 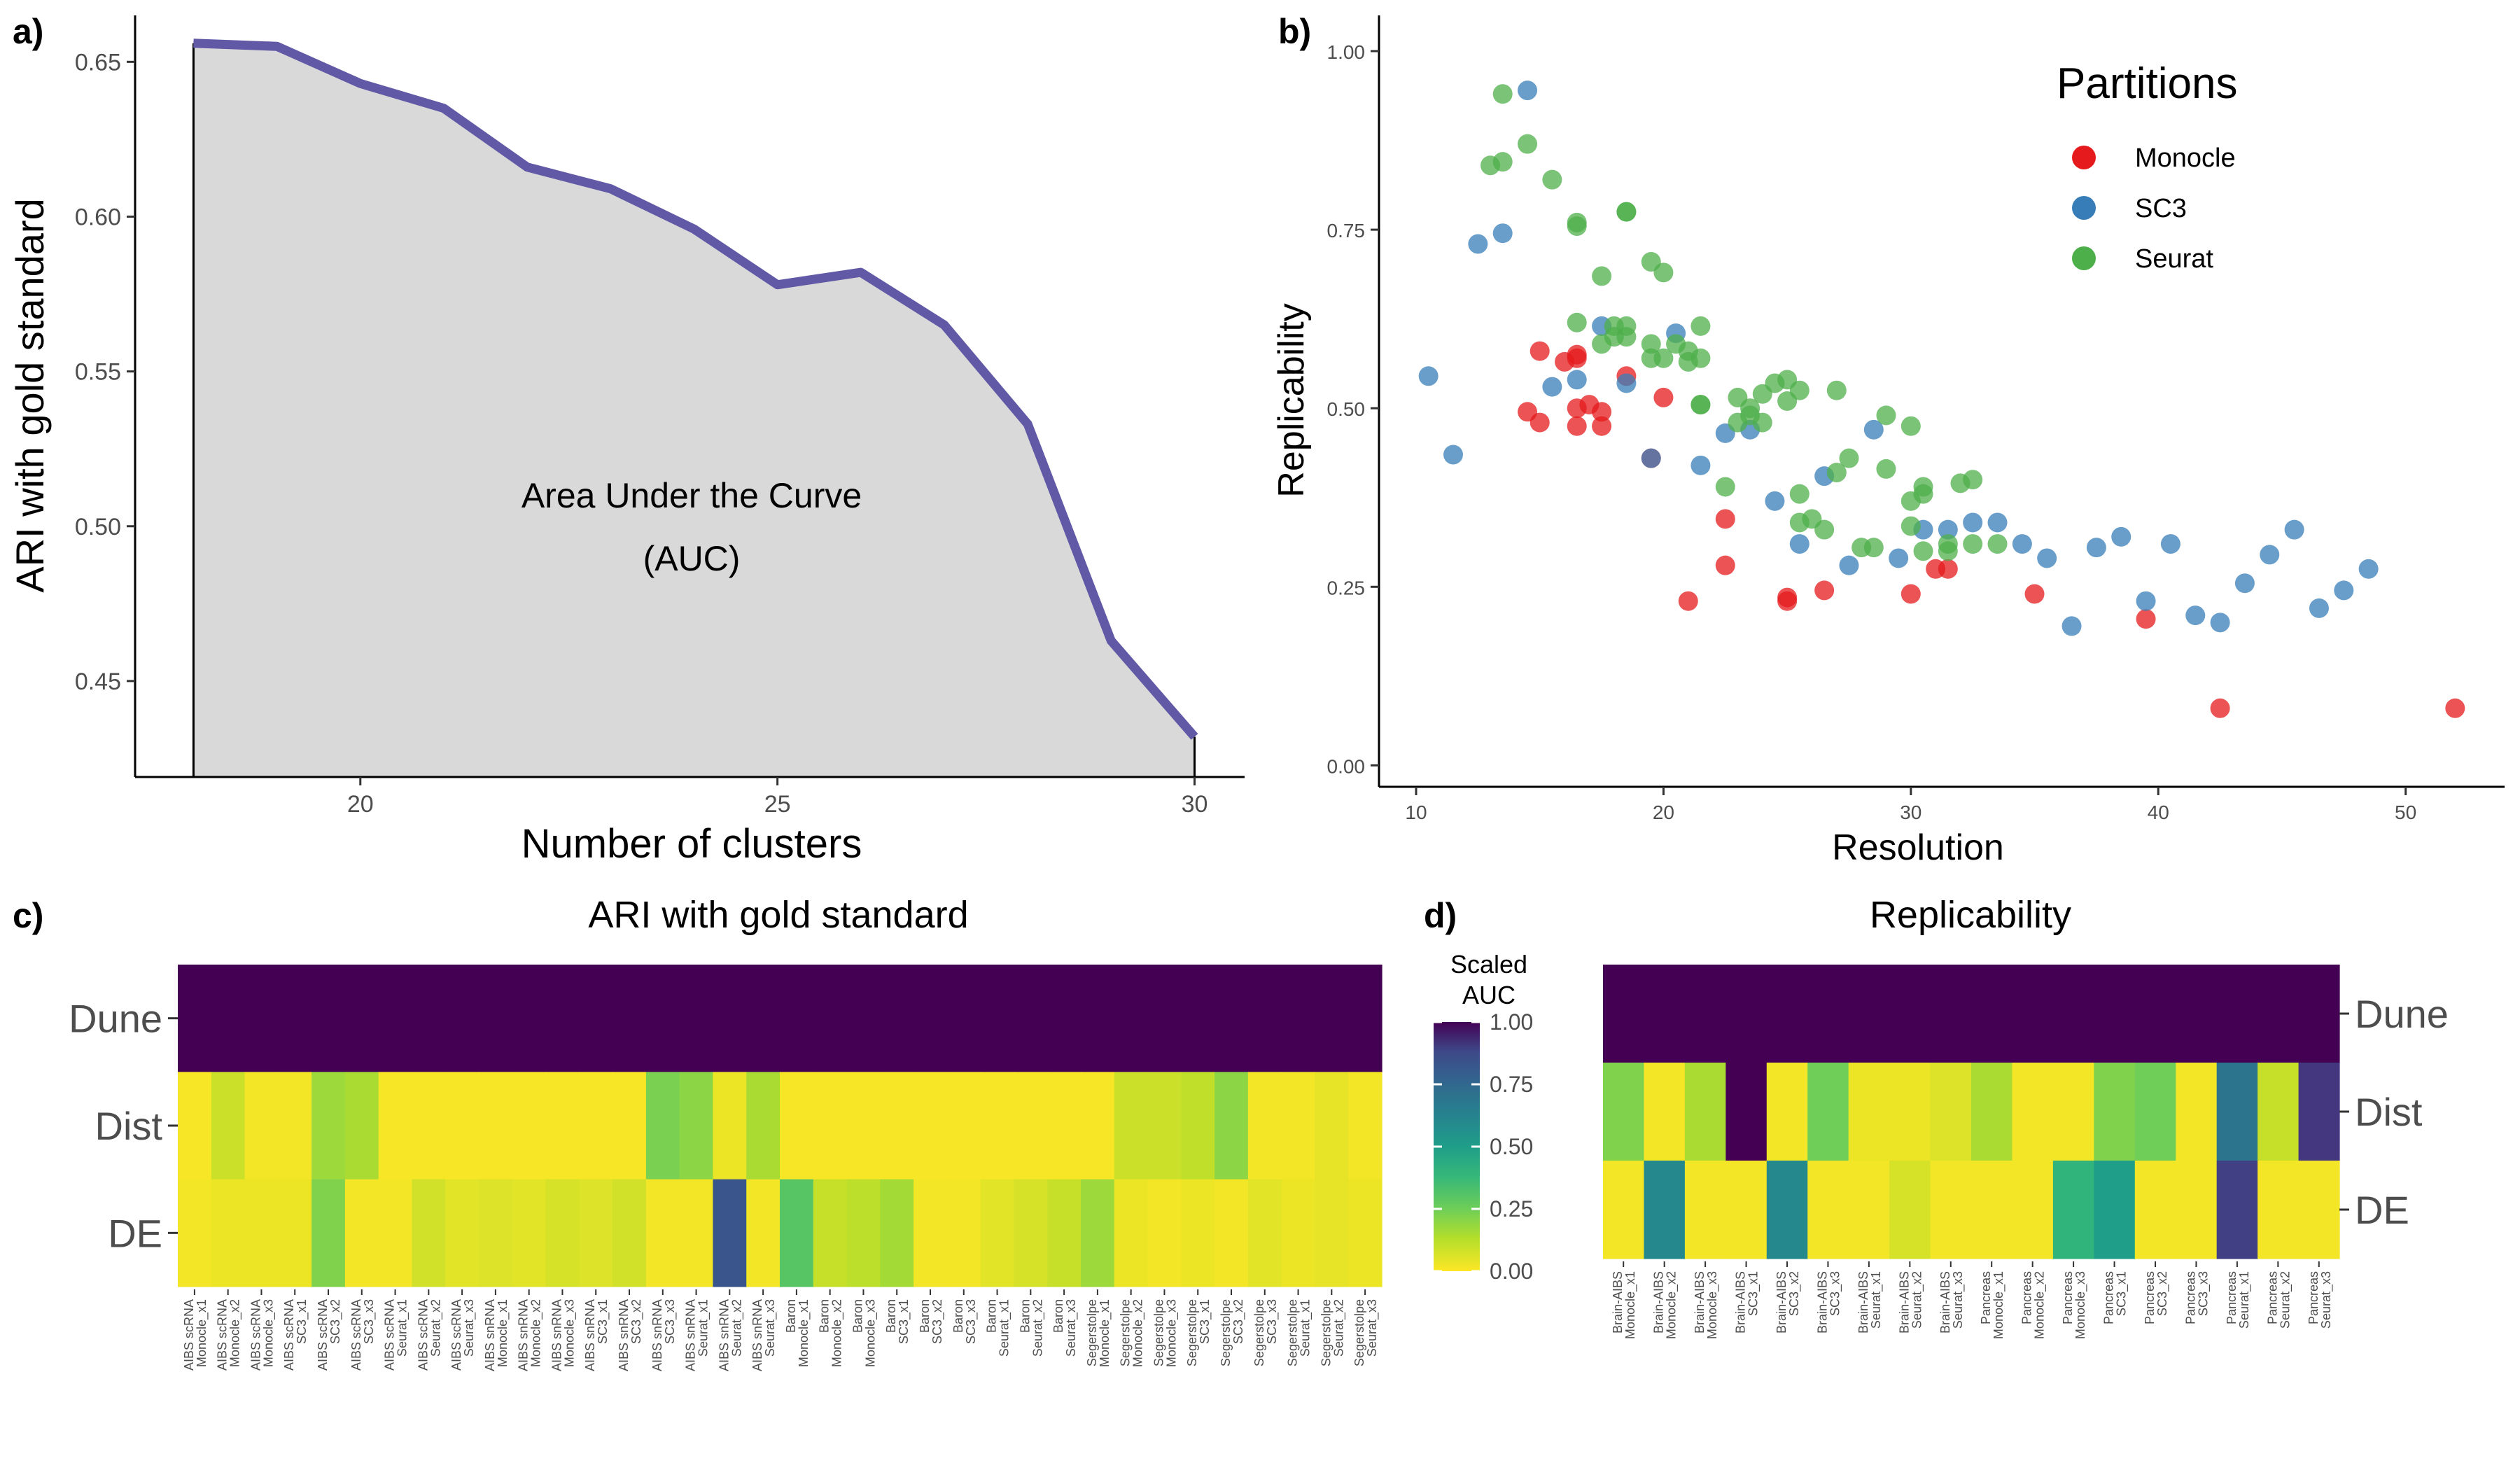 I want to click on row-label: Dist, so click(x=2389, y=1112).